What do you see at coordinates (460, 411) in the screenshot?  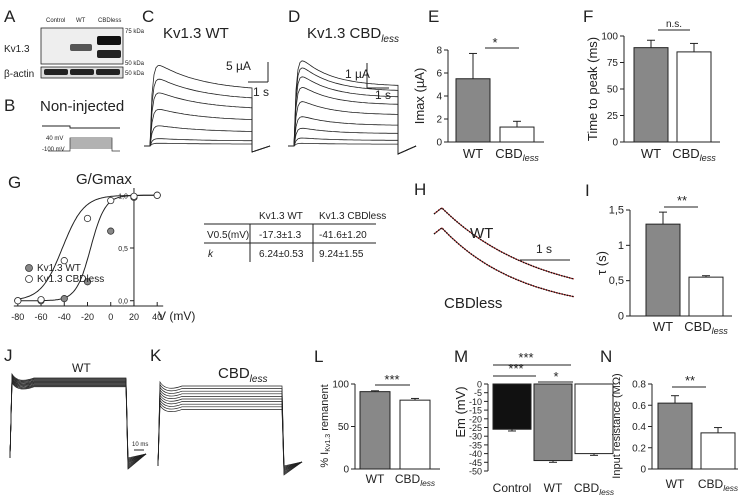 I see `y-axis-label: Em (mV)` at bounding box center [460, 411].